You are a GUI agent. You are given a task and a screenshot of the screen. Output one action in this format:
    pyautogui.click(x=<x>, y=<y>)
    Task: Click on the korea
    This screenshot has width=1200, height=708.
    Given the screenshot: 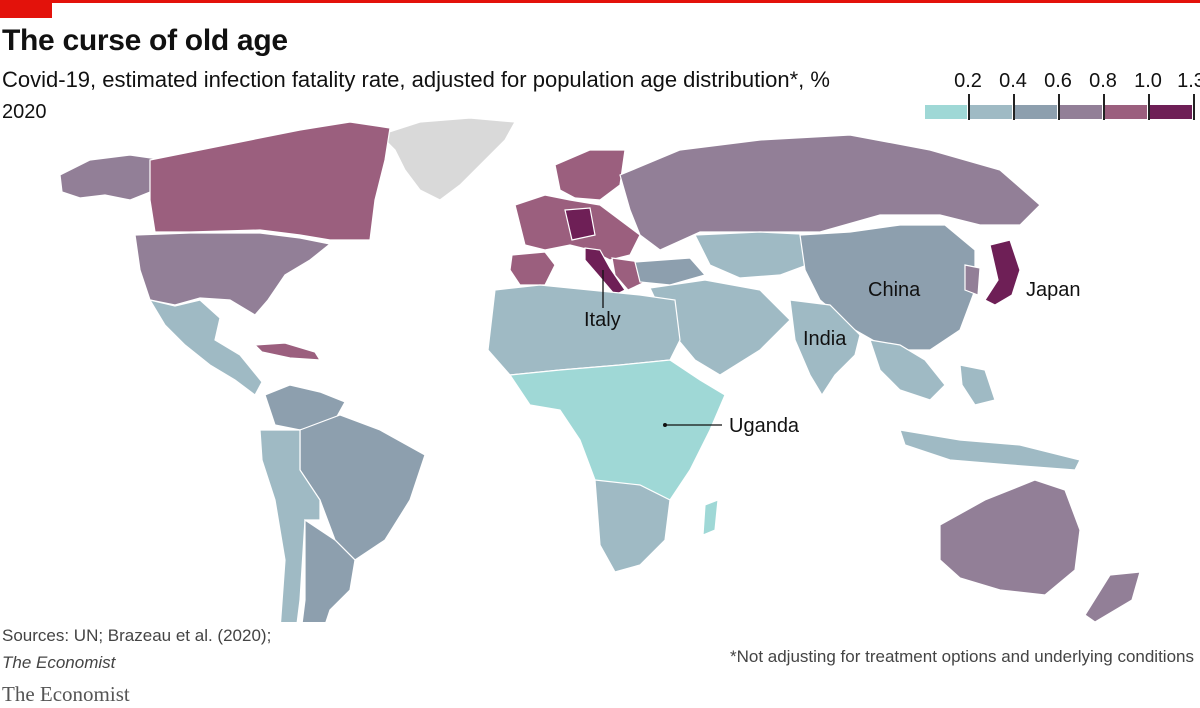 What is the action you would take?
    pyautogui.click(x=972, y=280)
    